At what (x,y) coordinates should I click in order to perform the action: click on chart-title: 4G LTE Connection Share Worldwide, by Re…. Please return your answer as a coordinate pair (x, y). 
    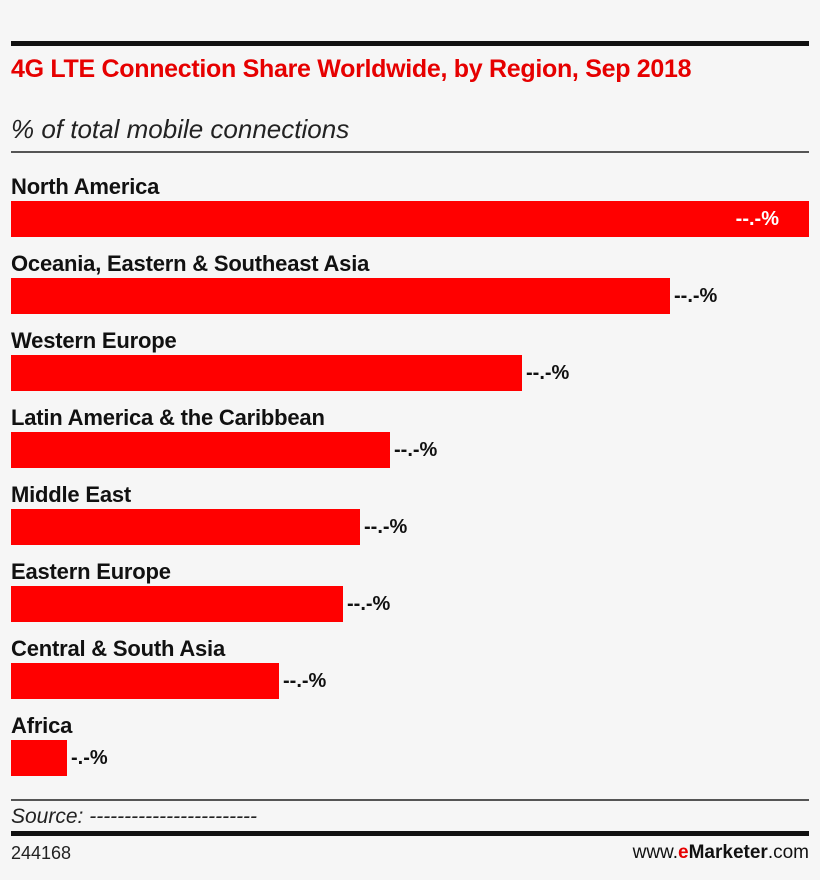
    Looking at the image, I should click on (351, 69).